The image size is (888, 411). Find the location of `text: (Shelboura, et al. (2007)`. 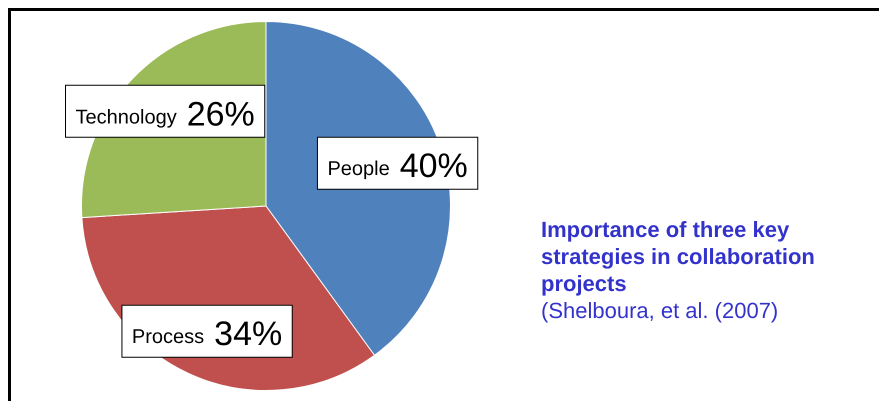

text: (Shelboura, et al. (2007) is located at coordinates (660, 310).